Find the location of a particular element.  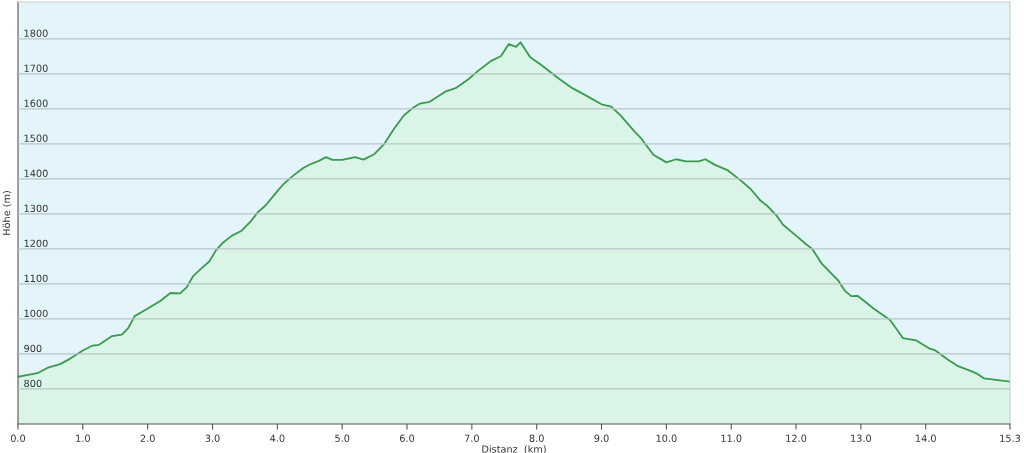

x-tick-label: 12.0 is located at coordinates (796, 438).